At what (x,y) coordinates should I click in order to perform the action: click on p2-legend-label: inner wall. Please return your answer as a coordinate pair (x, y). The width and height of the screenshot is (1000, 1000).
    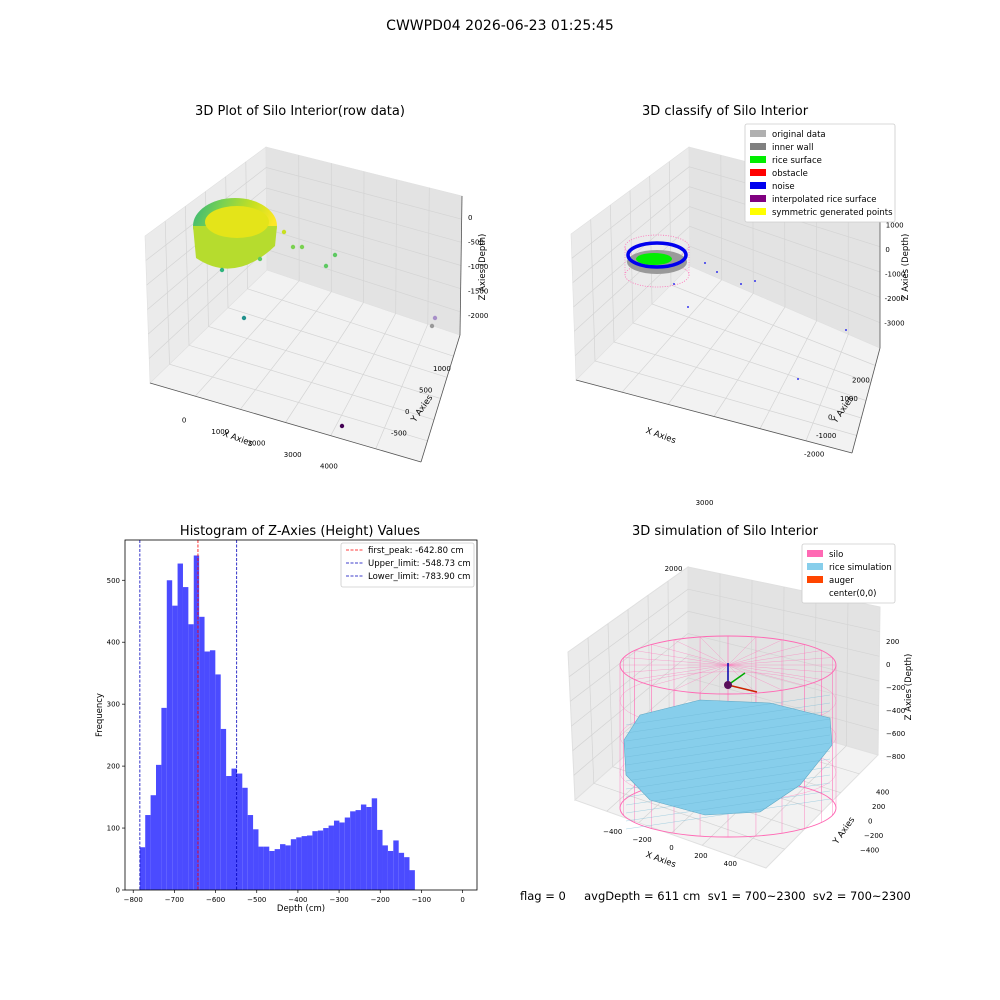
    Looking at the image, I should click on (792, 148).